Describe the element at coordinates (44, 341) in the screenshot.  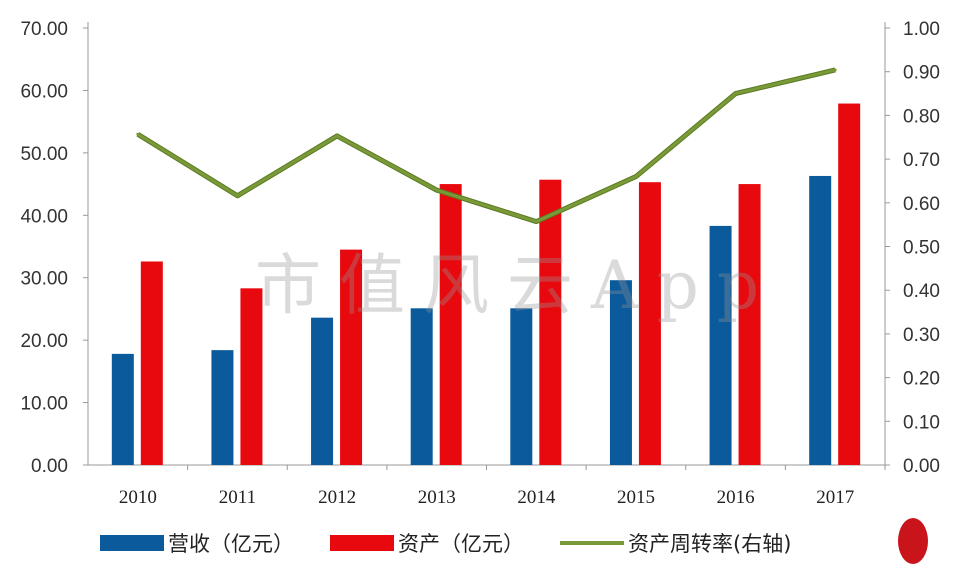
I see `left-tick-label: 20.00` at that location.